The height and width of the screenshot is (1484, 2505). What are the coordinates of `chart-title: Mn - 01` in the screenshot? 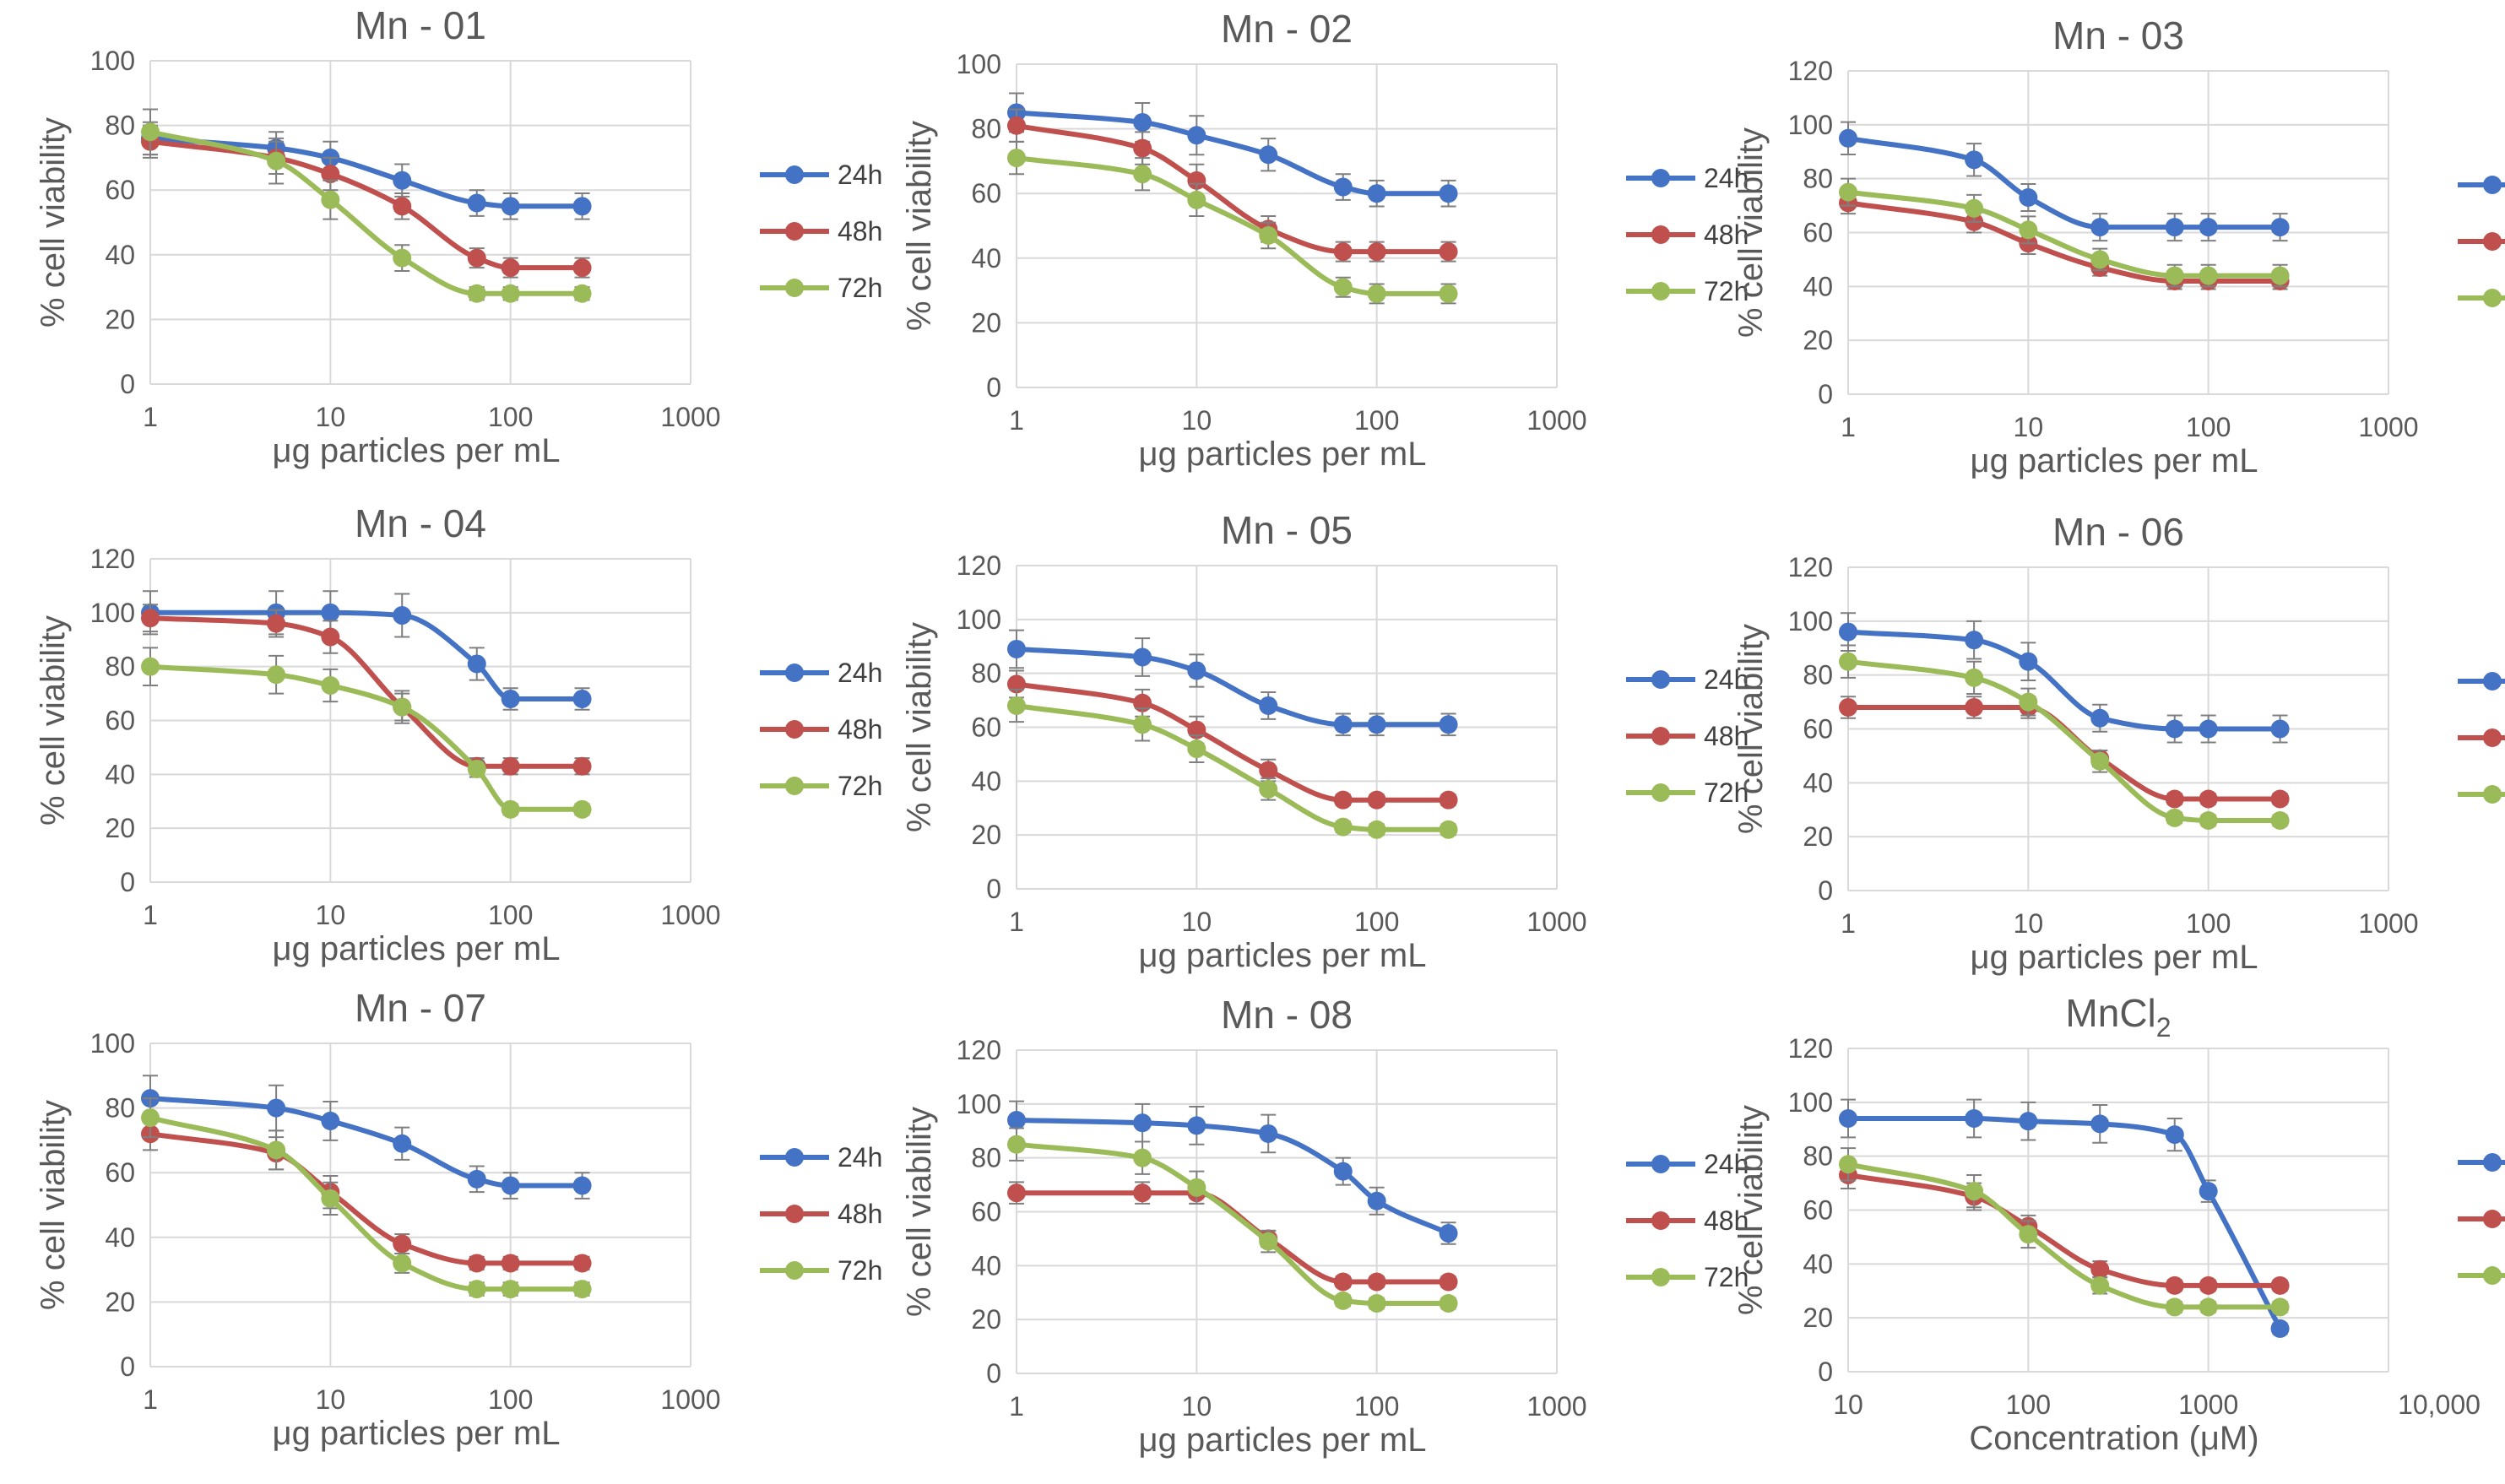 It's located at (420, 25).